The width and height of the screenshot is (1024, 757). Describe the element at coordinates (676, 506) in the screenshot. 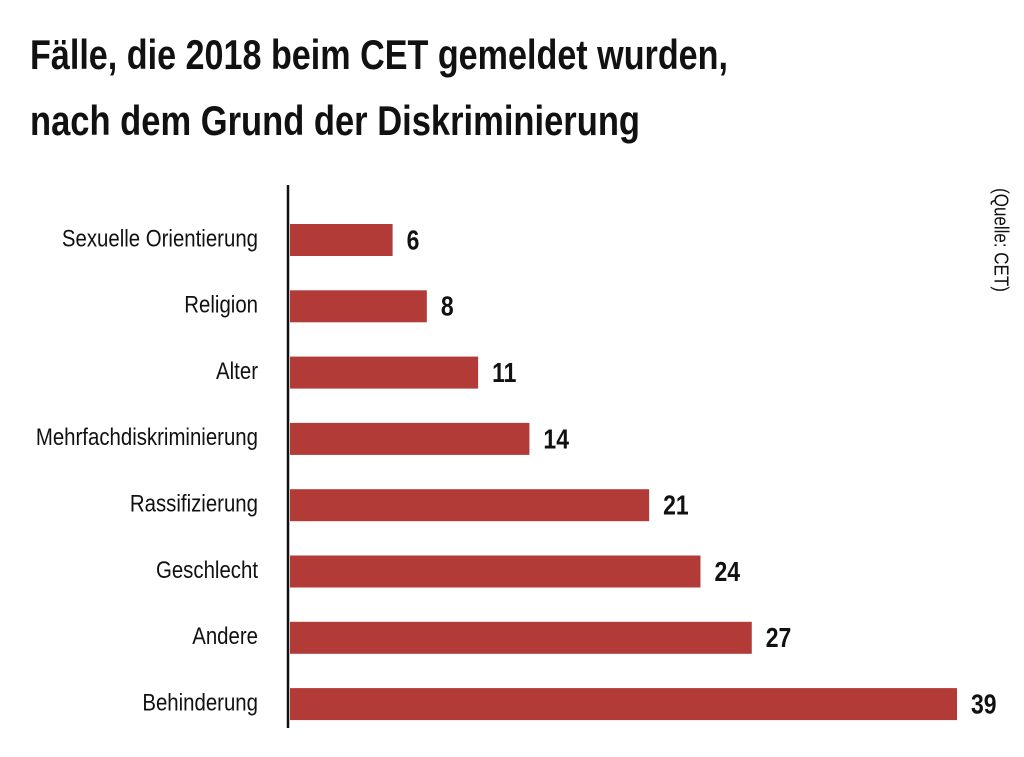

I see `value-label: 21` at that location.